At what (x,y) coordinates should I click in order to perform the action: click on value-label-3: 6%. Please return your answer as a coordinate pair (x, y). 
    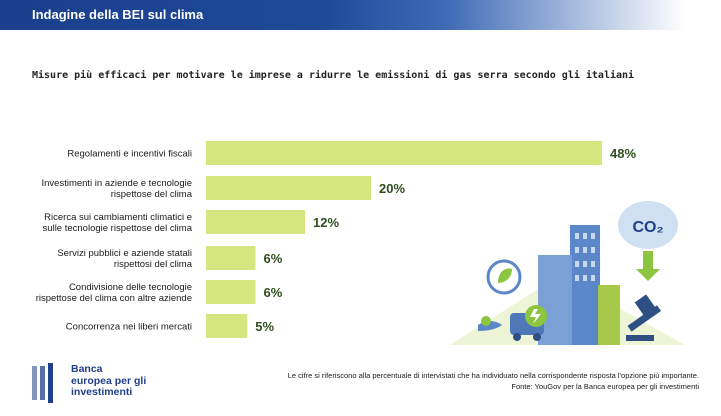
    Looking at the image, I should click on (273, 258).